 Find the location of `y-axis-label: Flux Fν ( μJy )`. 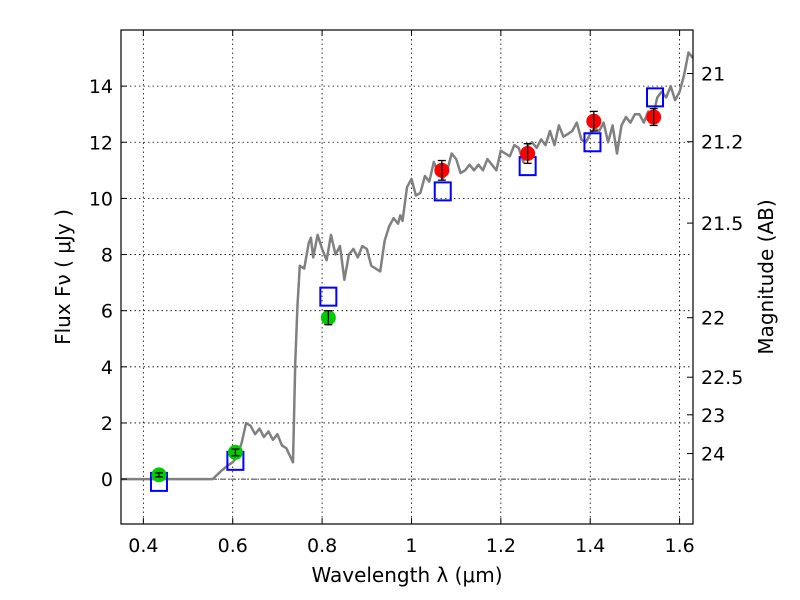

y-axis-label: Flux Fν ( μJy ) is located at coordinates (63, 277).